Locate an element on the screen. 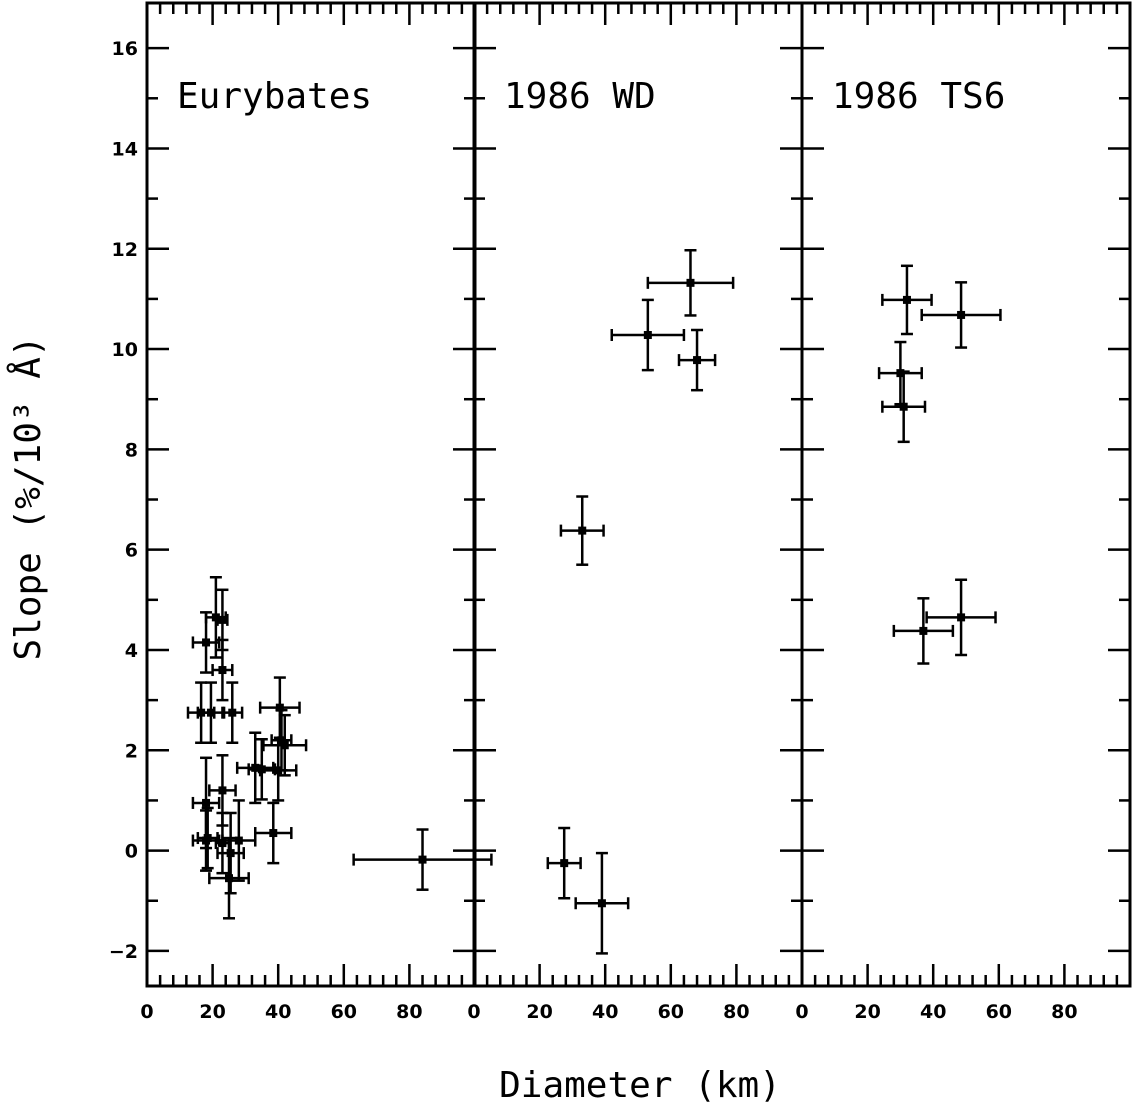 This screenshot has height=1108, width=1133. y-tick-label: 16 is located at coordinates (125, 49).